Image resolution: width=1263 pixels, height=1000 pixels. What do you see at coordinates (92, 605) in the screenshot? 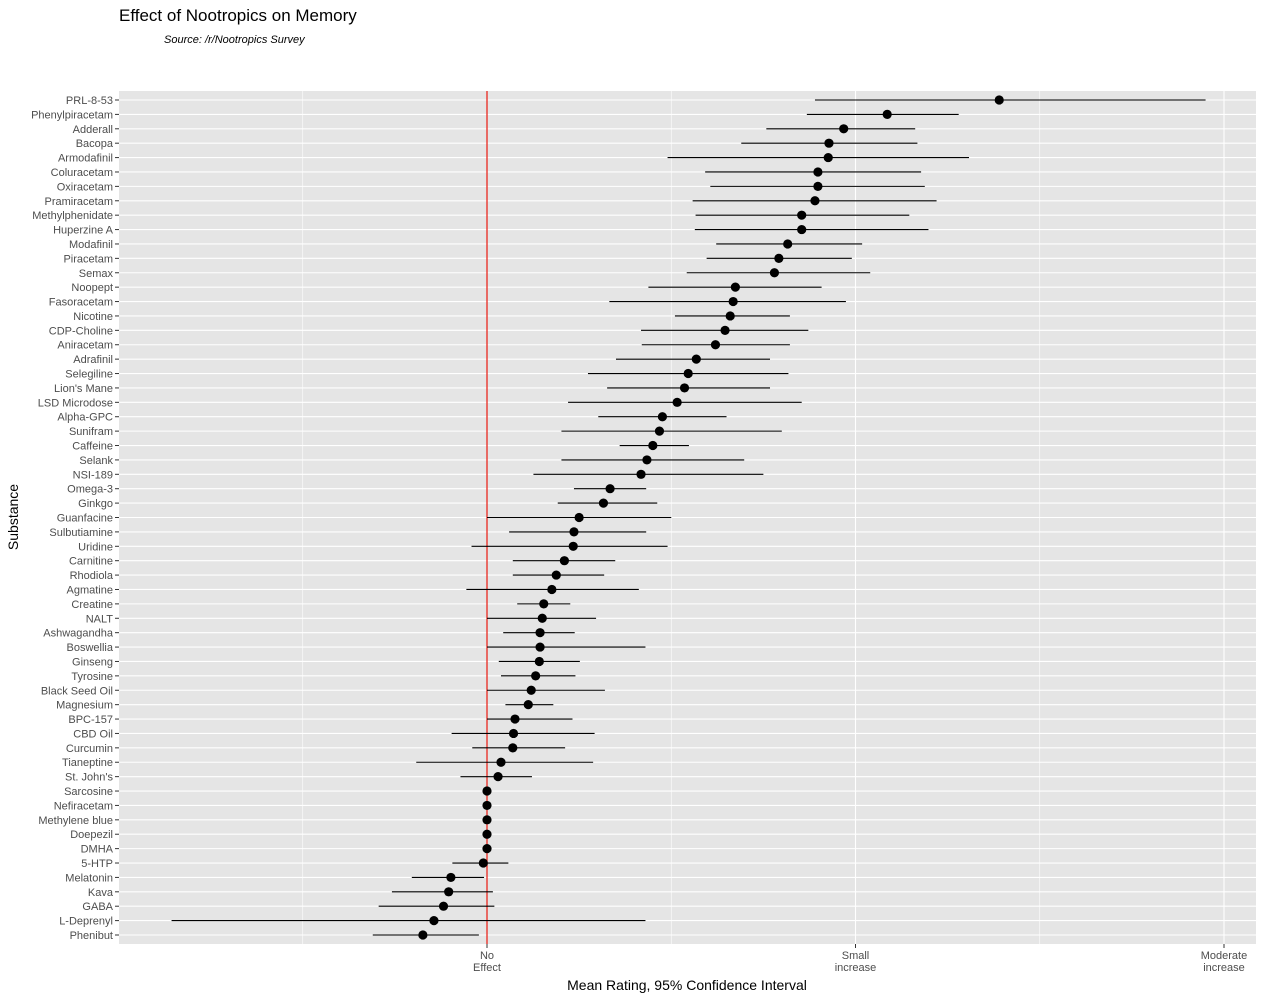
I see `y-tick-label: Creatine` at bounding box center [92, 605].